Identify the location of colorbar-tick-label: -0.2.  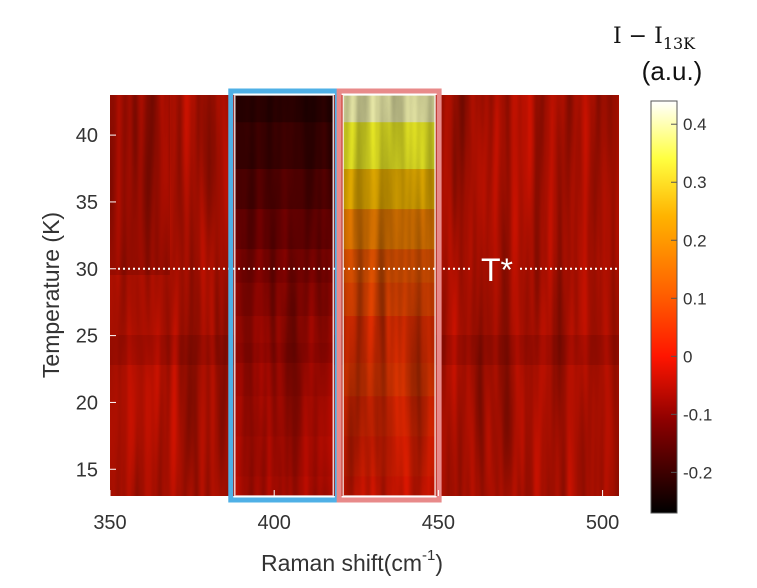
(697, 472).